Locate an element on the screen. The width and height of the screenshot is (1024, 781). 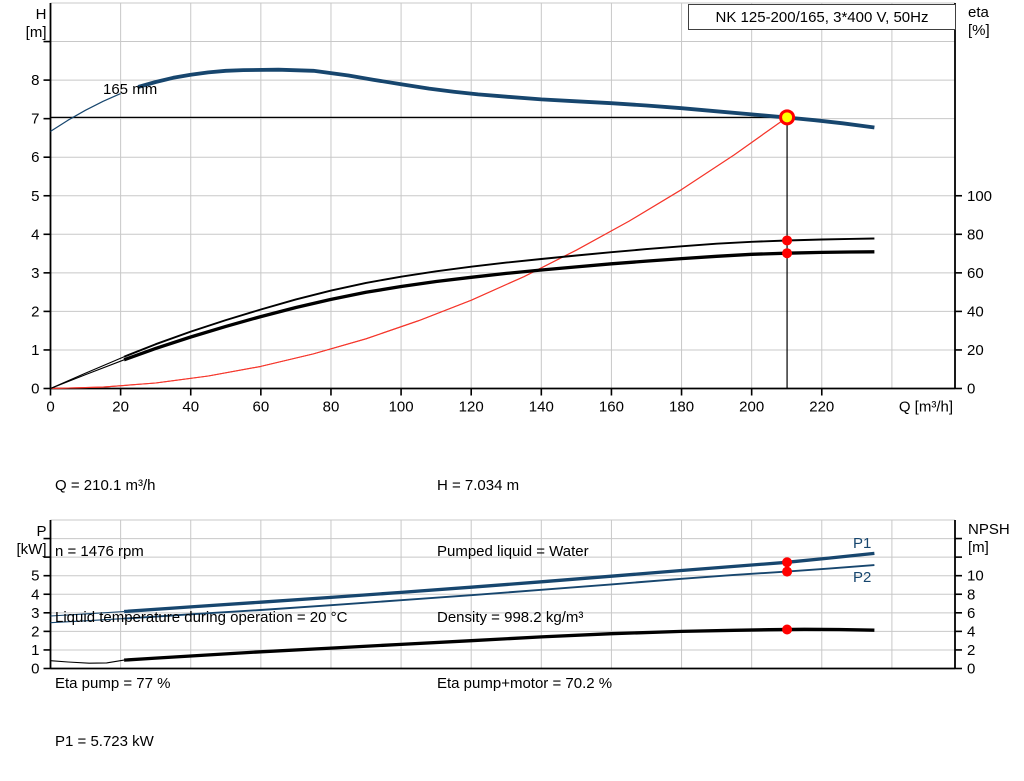
npsh-curve-lead is located at coordinates (87, 661).